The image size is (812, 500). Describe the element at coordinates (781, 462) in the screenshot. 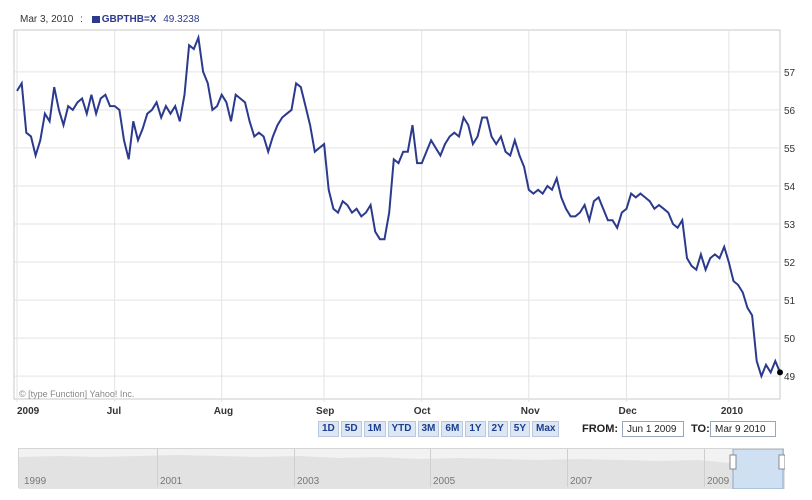

I see `navigator-right-handle` at that location.